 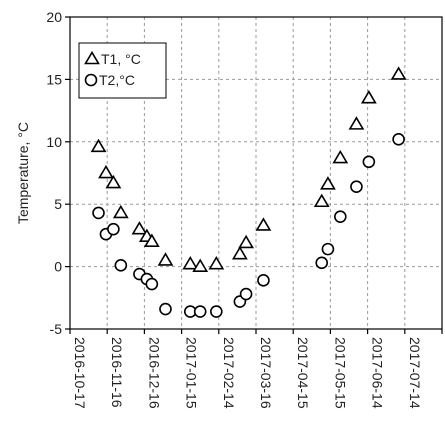 What do you see at coordinates (229, 373) in the screenshot?
I see `x-tick-label: 2017-02-14` at bounding box center [229, 373].